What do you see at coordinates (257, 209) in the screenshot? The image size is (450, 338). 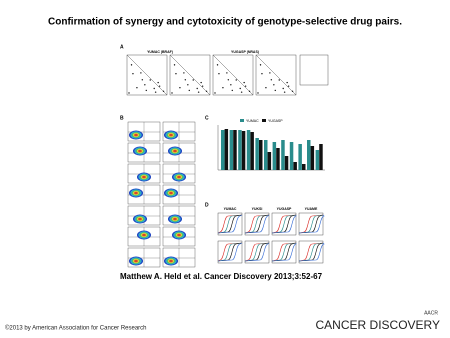 I see `panel-title: YUKSI` at bounding box center [257, 209].